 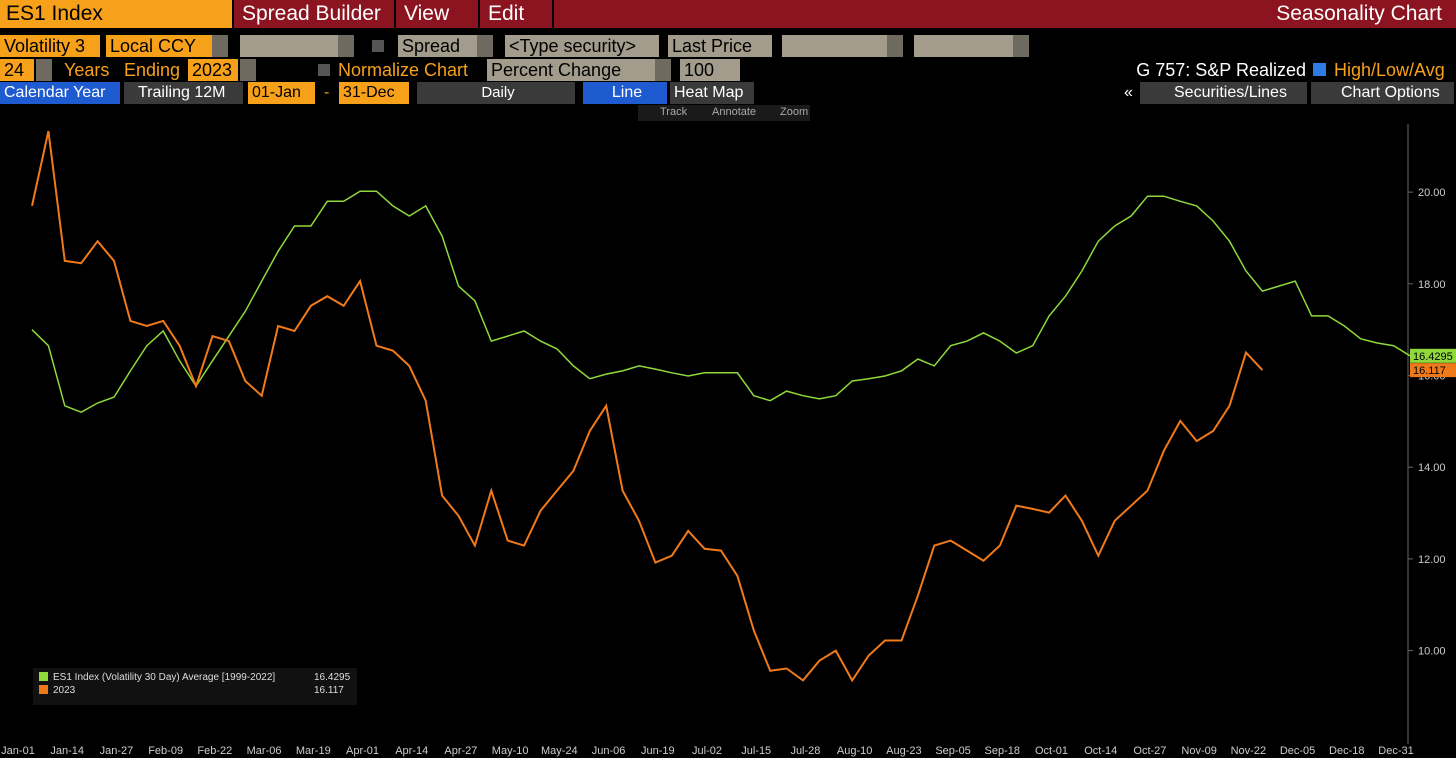 What do you see at coordinates (159, 46) in the screenshot?
I see `currency-select: Local CCY` at bounding box center [159, 46].